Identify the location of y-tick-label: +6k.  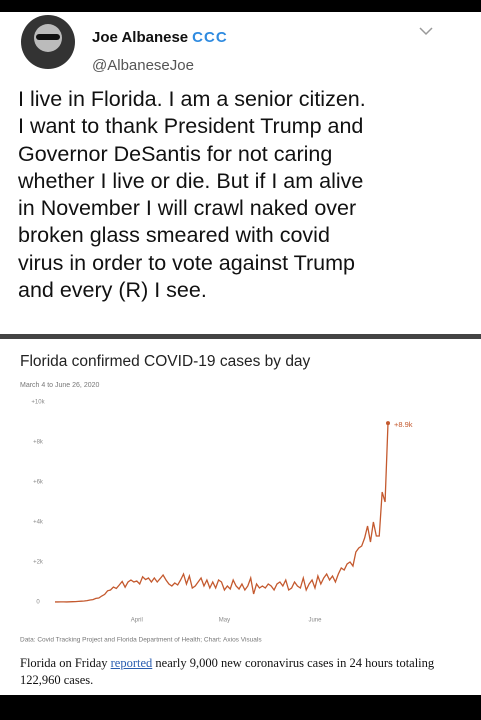
(38, 483).